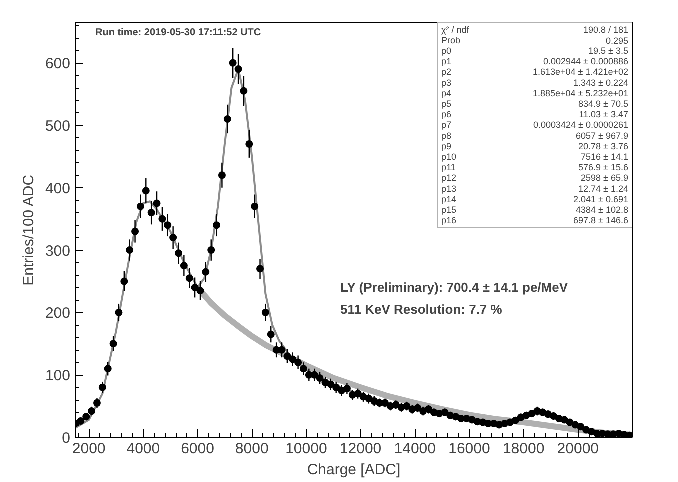  What do you see at coordinates (447, 104) in the screenshot?
I see `annotation: p5` at bounding box center [447, 104].